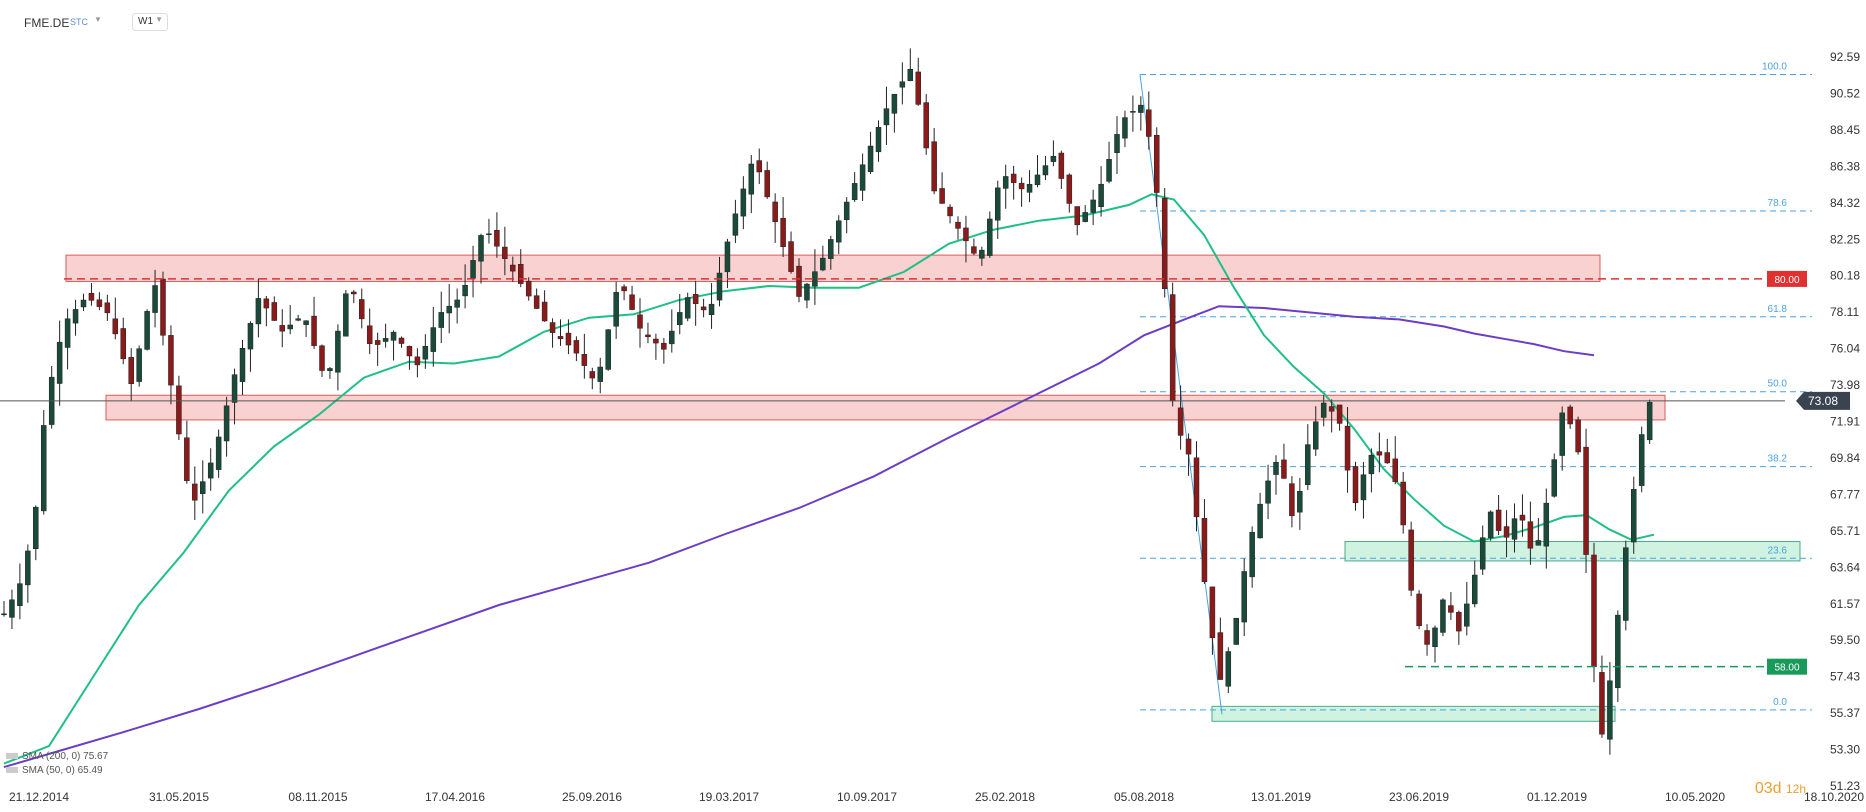  Describe the element at coordinates (1845, 531) in the screenshot. I see `y-tick-label: 65.71` at that location.